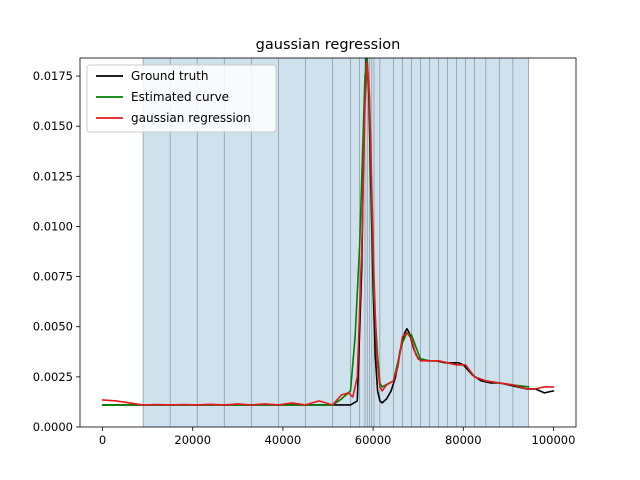  Describe the element at coordinates (53, 226) in the screenshot. I see `y-tick-label: 0.0100` at that location.